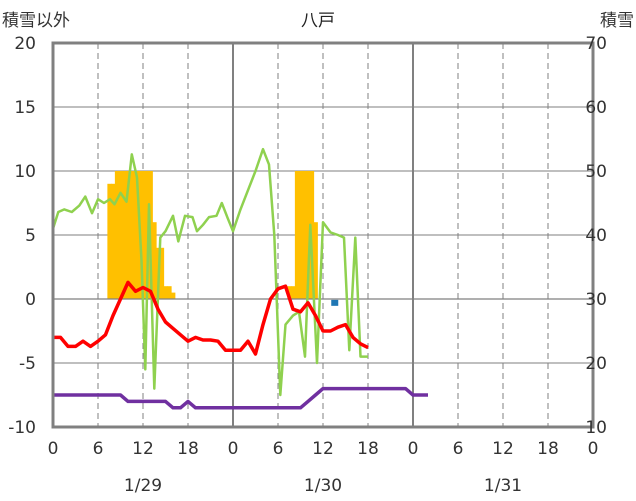  Describe the element at coordinates (596, 428) in the screenshot. I see `y-right-tick-label: 10` at that location.